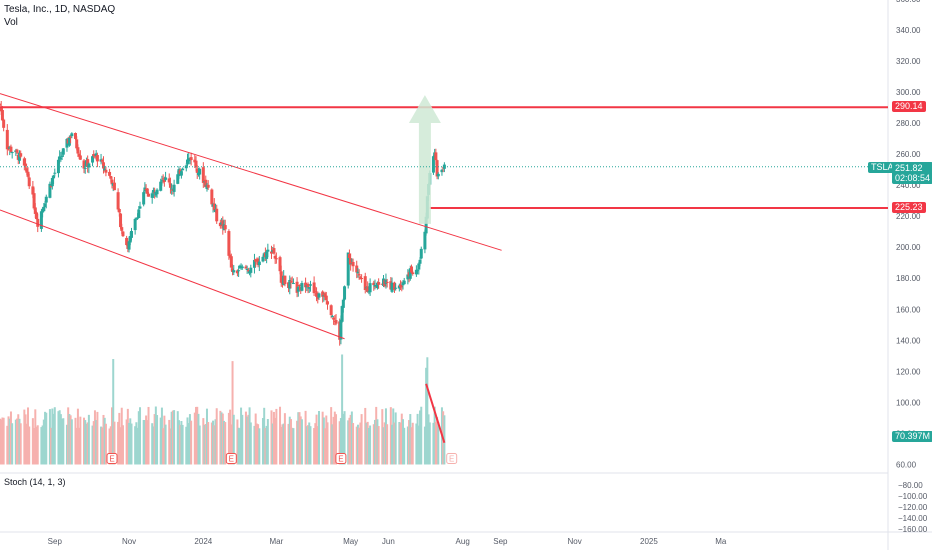 The height and width of the screenshot is (550, 932). I want to click on time-axis: Sep Nov 2024 Mar May Jun Aug Sep Nov 2025 Ma, so click(387, 541).